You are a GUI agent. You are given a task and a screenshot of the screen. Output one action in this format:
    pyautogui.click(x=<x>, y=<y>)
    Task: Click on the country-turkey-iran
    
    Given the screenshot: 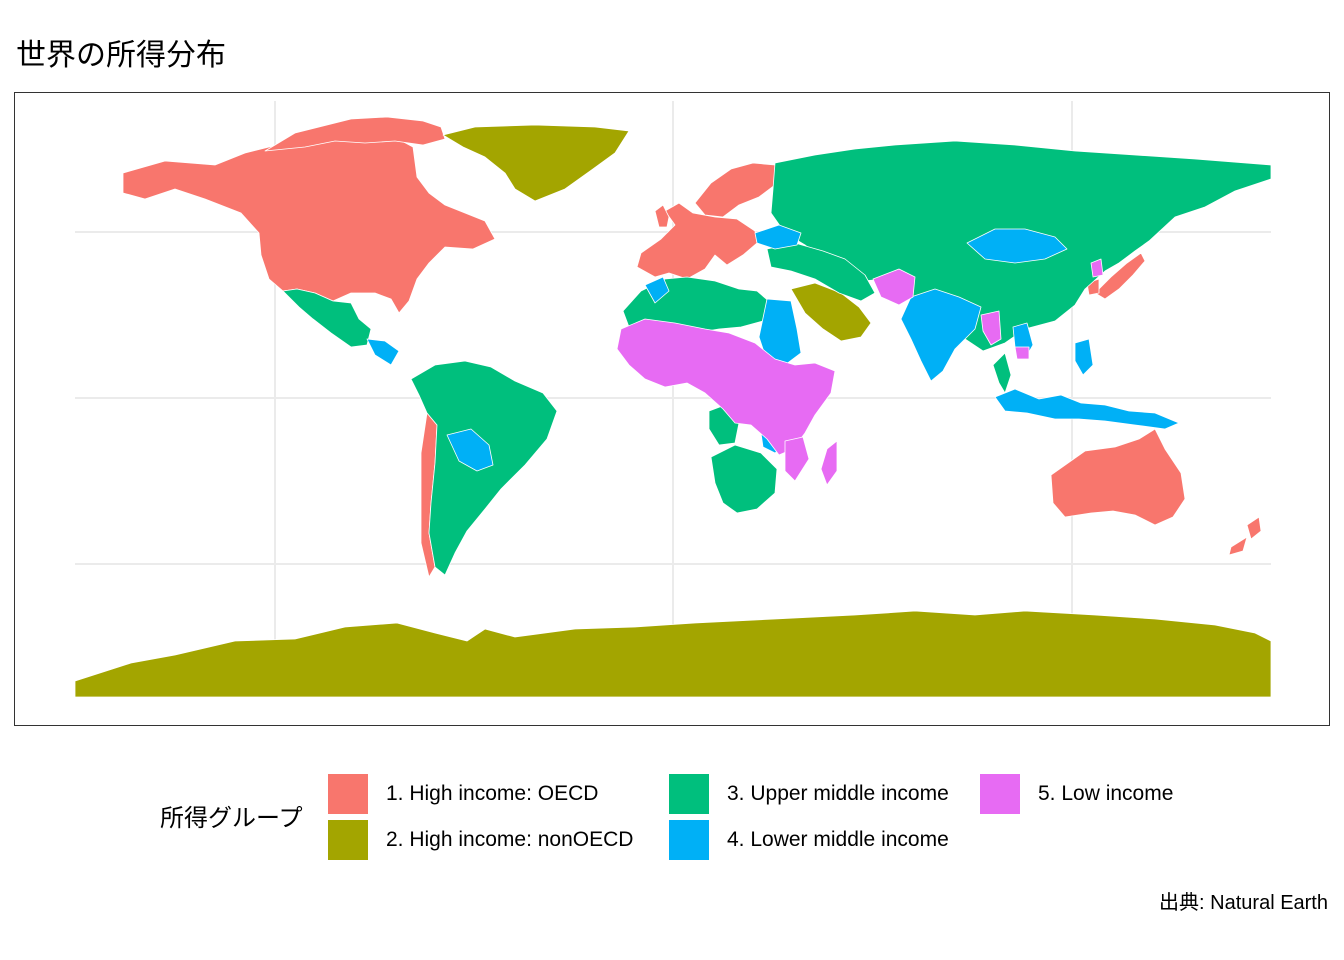 What is the action you would take?
    pyautogui.click(x=821, y=272)
    